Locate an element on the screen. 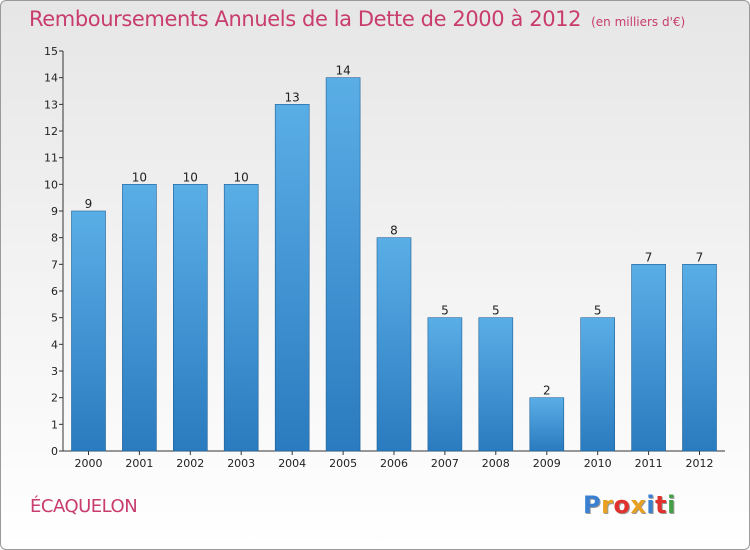 The width and height of the screenshot is (750, 550). x-tick-label: 2000 is located at coordinates (89, 463).